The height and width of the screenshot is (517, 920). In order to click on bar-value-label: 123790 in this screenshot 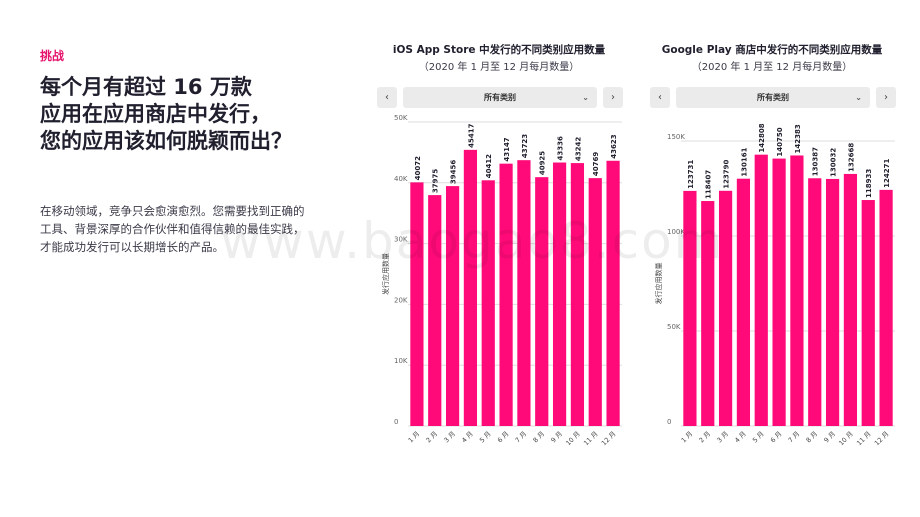, I will do `click(727, 173)`.